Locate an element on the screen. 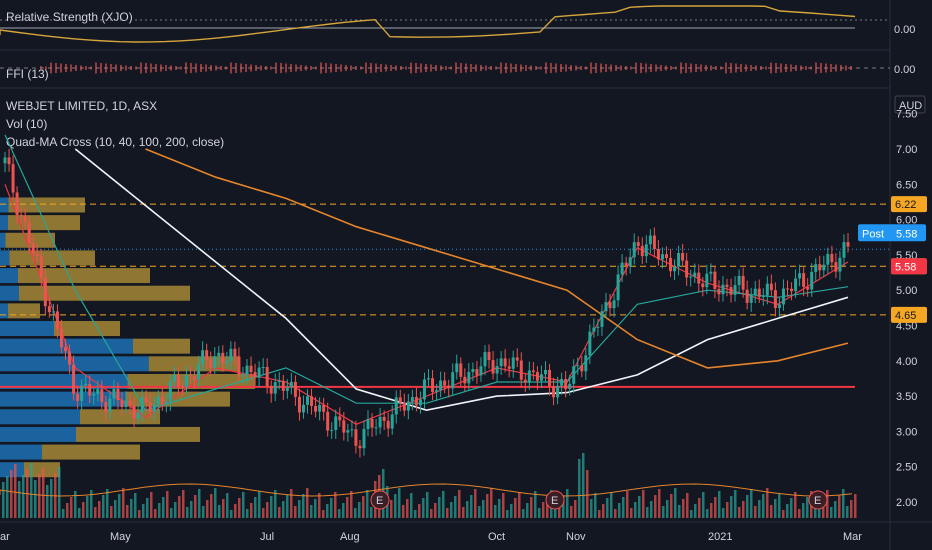 This screenshot has height=550, width=932. price-tick-label: 3.50 is located at coordinates (906, 397).